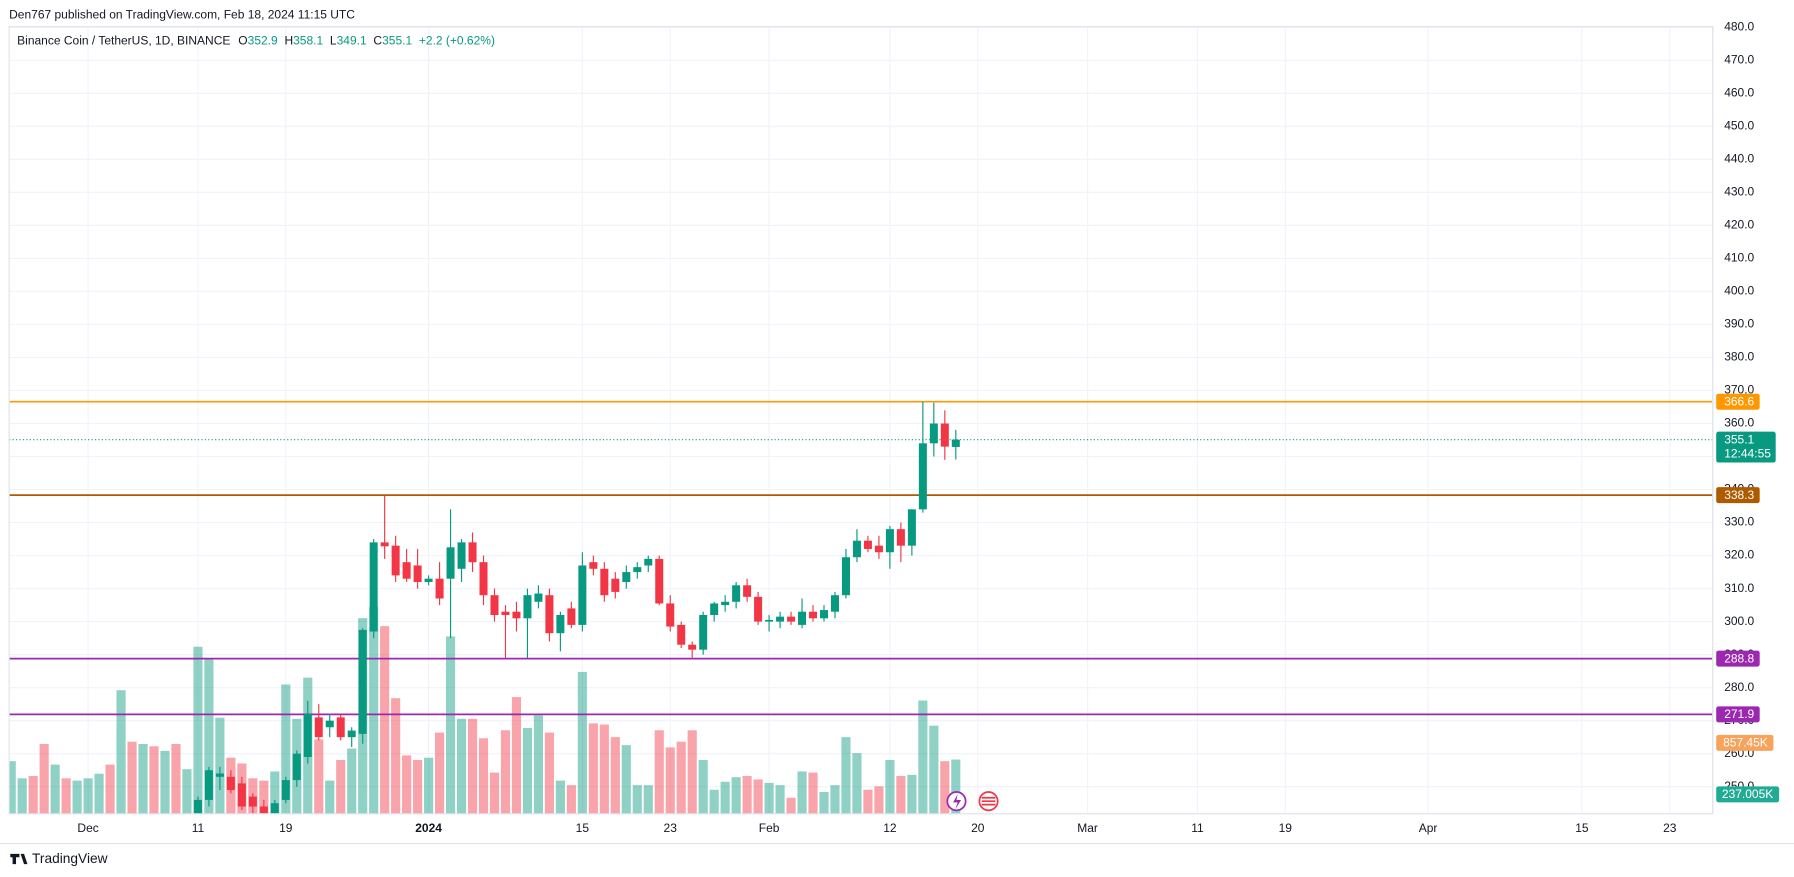  Describe the element at coordinates (1087, 828) in the screenshot. I see `x-tick-label: Mar` at that location.